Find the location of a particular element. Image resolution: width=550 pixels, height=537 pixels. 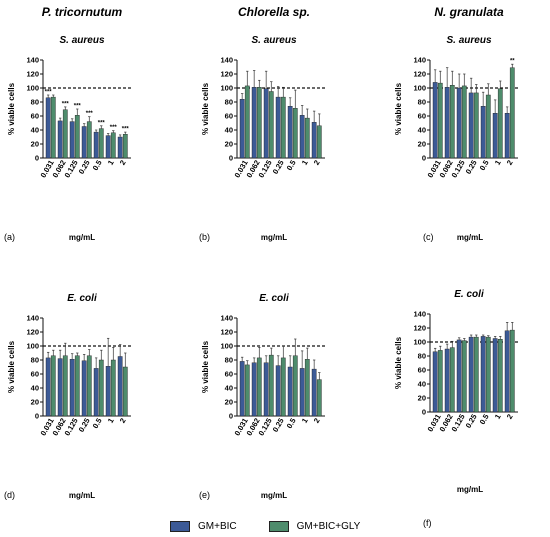

panel-label: (e) is located at coordinates (204, 495).